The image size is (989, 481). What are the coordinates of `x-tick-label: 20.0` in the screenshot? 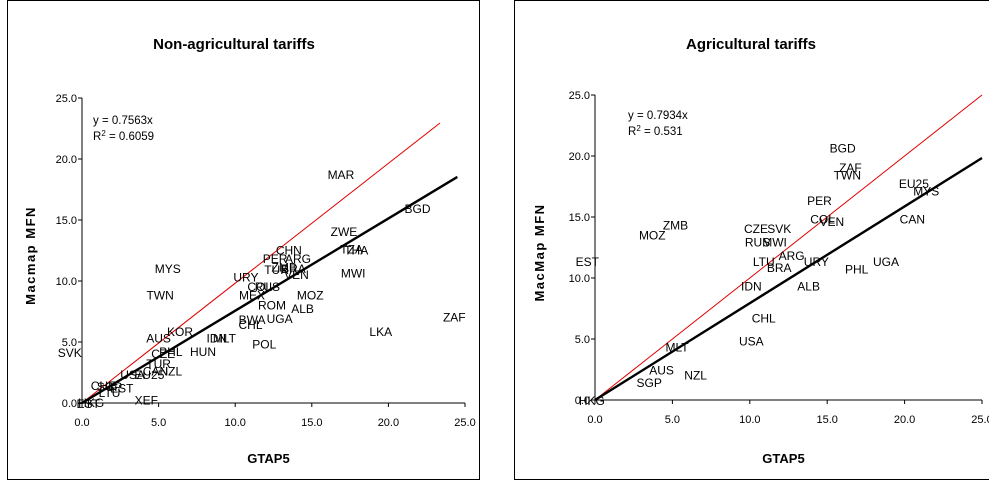 It's located at (904, 420).